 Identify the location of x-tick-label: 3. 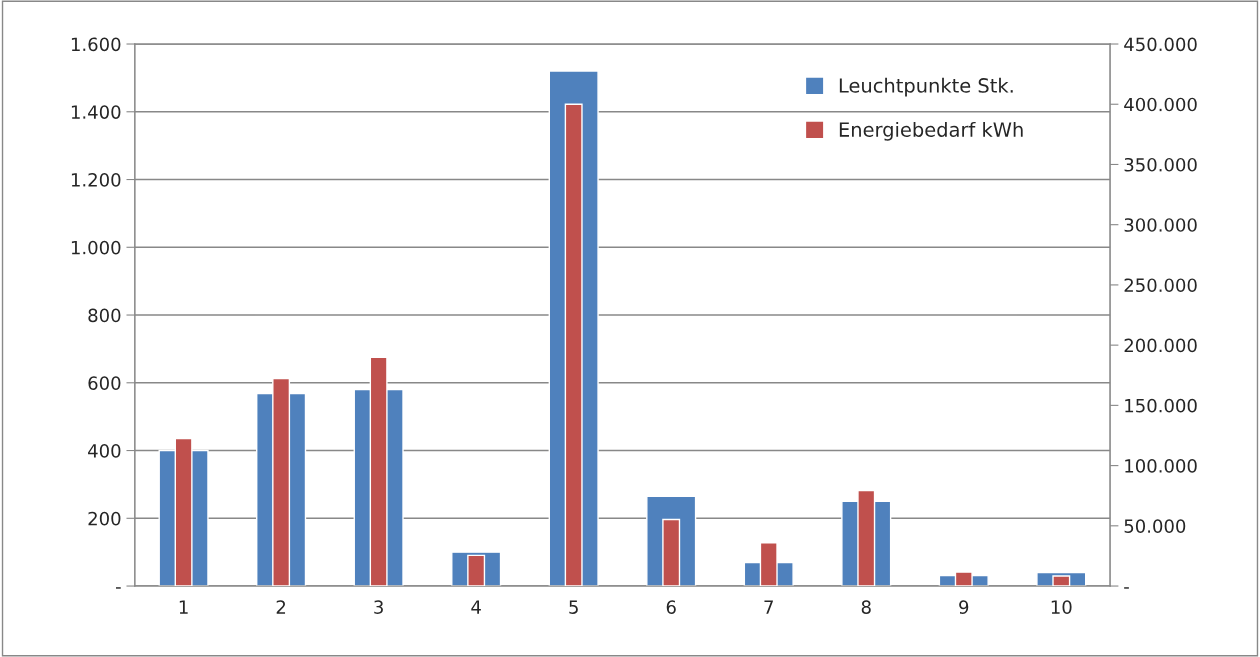
(378, 607).